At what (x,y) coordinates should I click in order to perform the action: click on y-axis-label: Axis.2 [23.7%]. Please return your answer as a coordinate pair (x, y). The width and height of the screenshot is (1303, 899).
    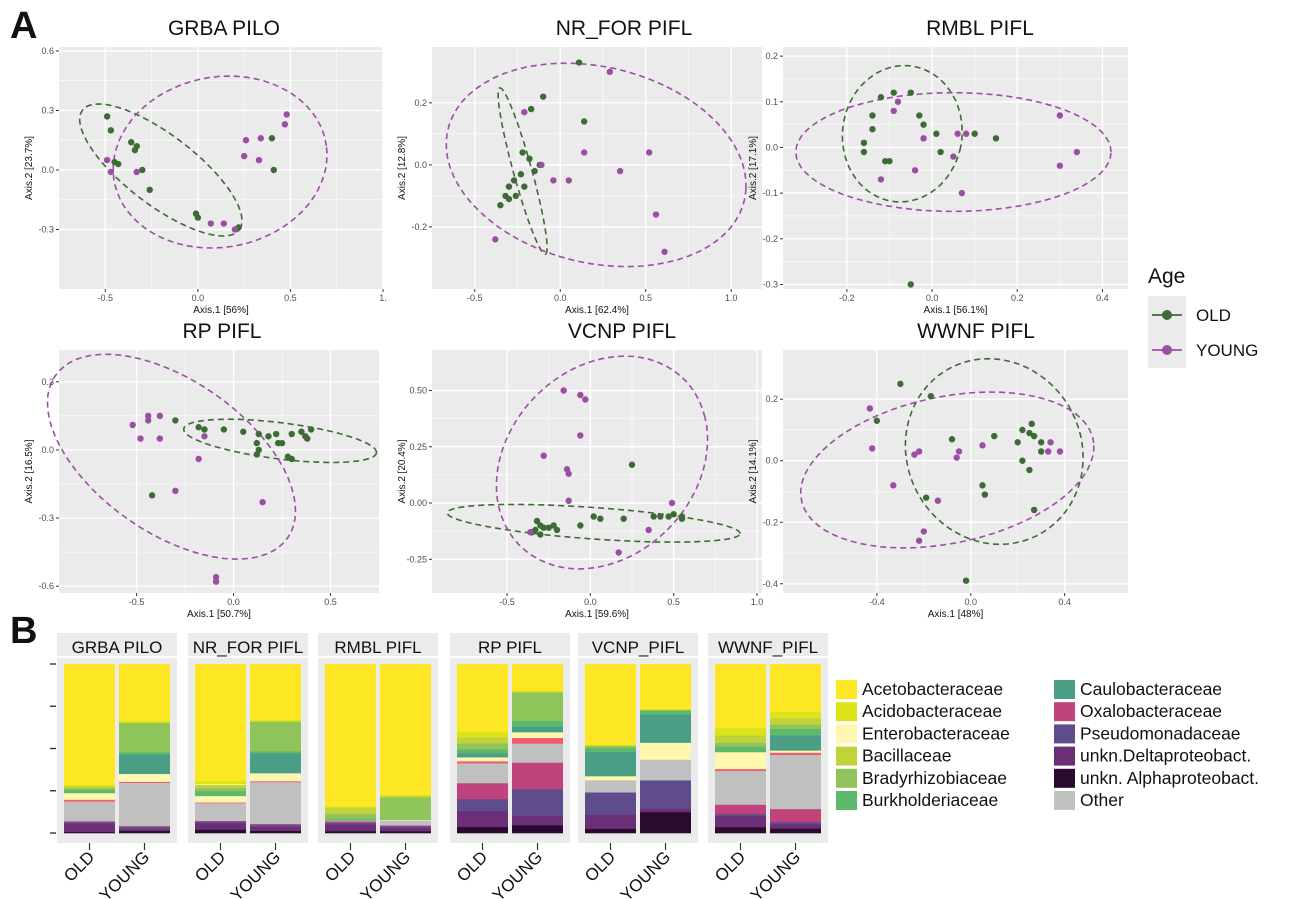
    Looking at the image, I should click on (29, 168).